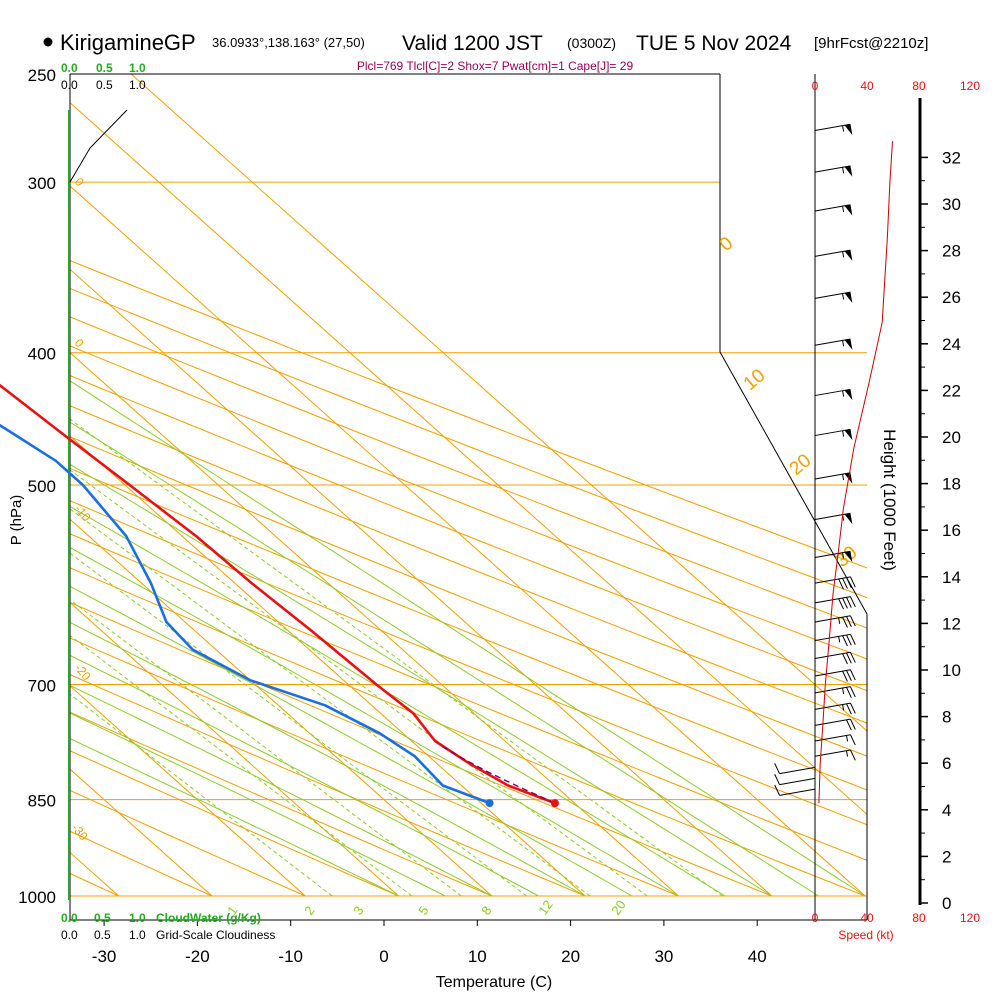 The width and height of the screenshot is (1000, 1000). Describe the element at coordinates (919, 86) in the screenshot. I see `speed-scale-top-2: 80` at that location.